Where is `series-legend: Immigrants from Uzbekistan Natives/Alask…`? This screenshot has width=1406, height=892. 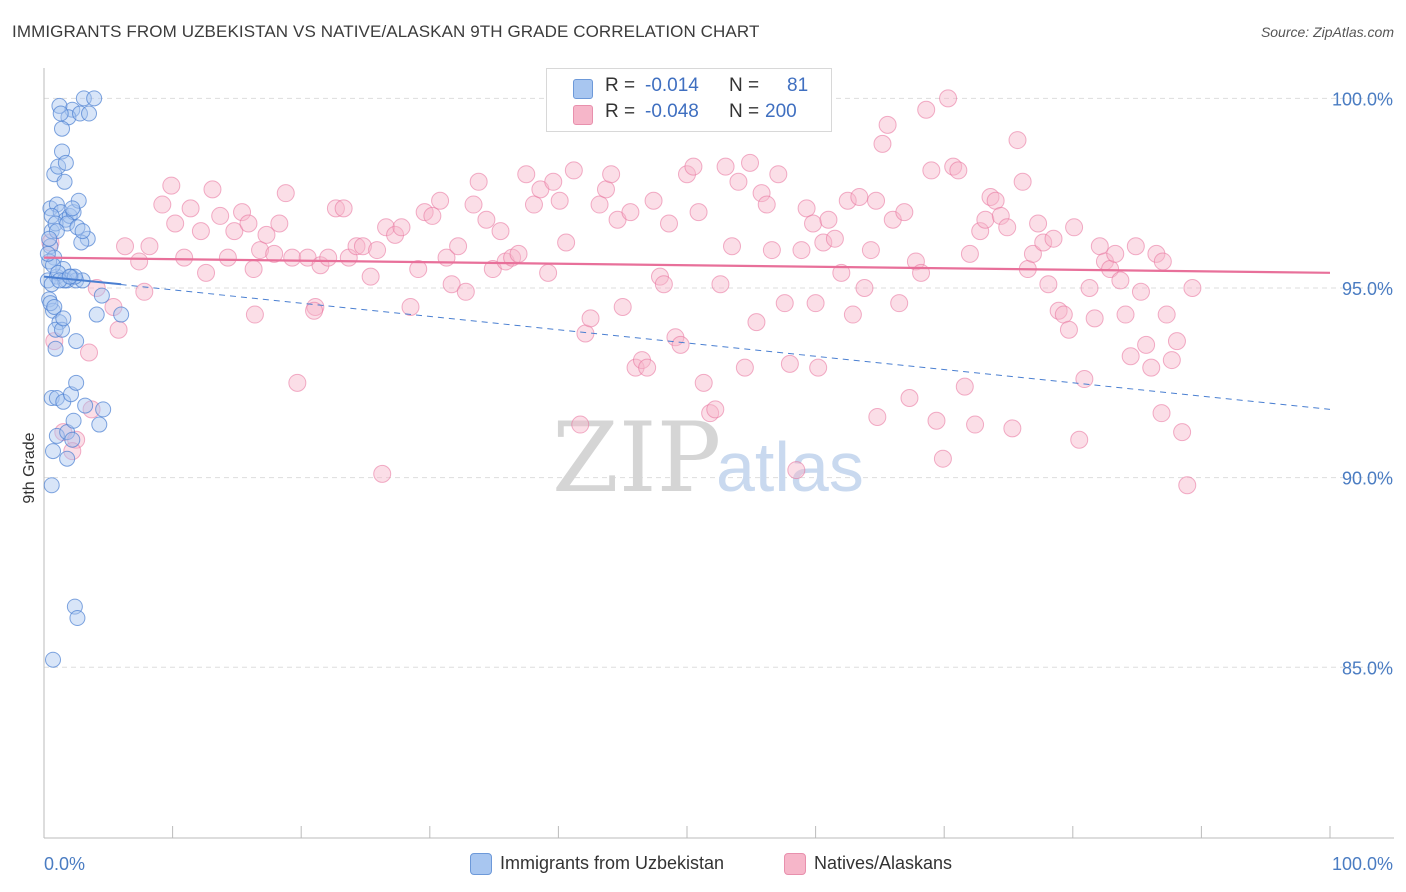 series-legend: Immigrants from Uzbekistan Natives/Alask… is located at coordinates (703, 865).